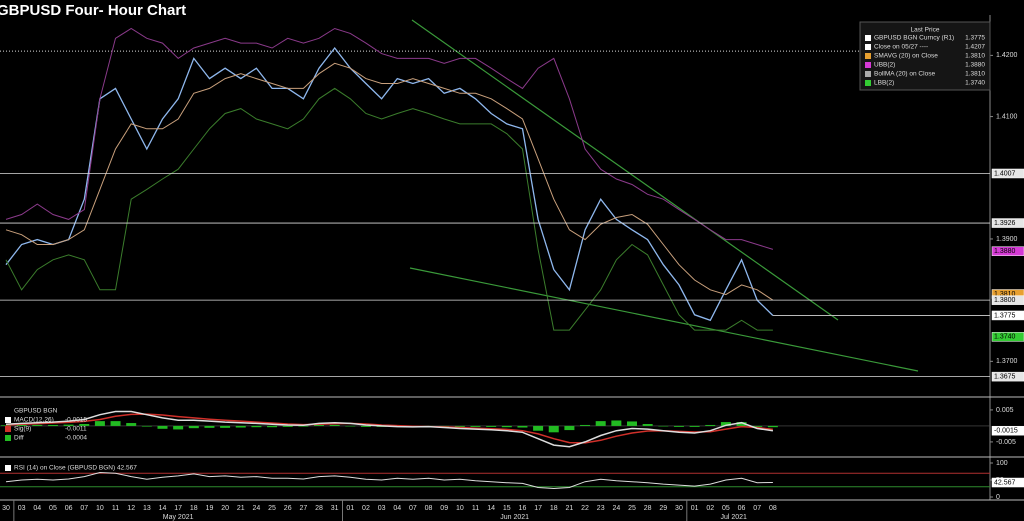  I want to click on legend-label: UBB(2), so click(884, 65).